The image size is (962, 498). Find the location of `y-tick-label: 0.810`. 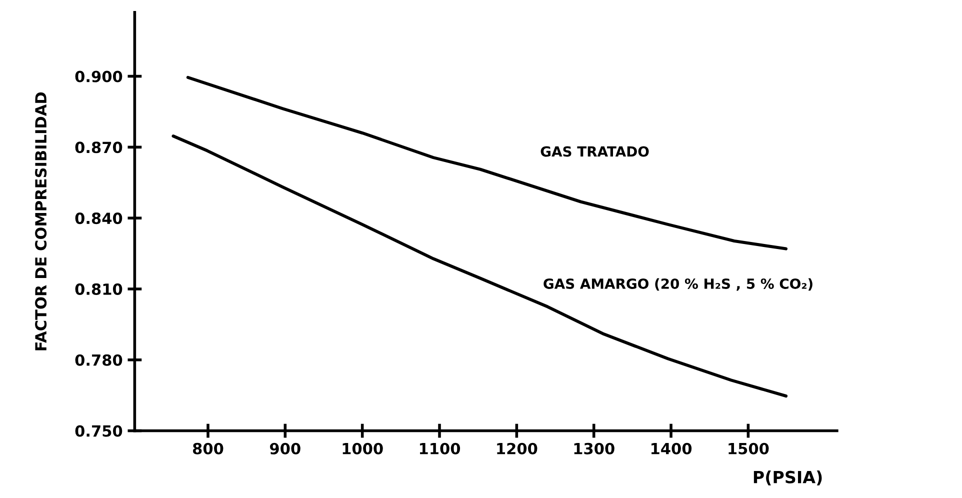

y-tick-label: 0.810 is located at coordinates (98, 289).